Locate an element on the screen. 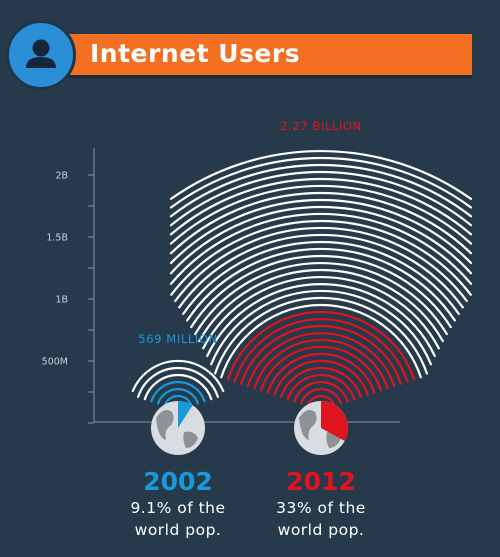 Image resolution: width=500 pixels, height=557 pixels. value-label: 2.27 BILLION is located at coordinates (321, 126).